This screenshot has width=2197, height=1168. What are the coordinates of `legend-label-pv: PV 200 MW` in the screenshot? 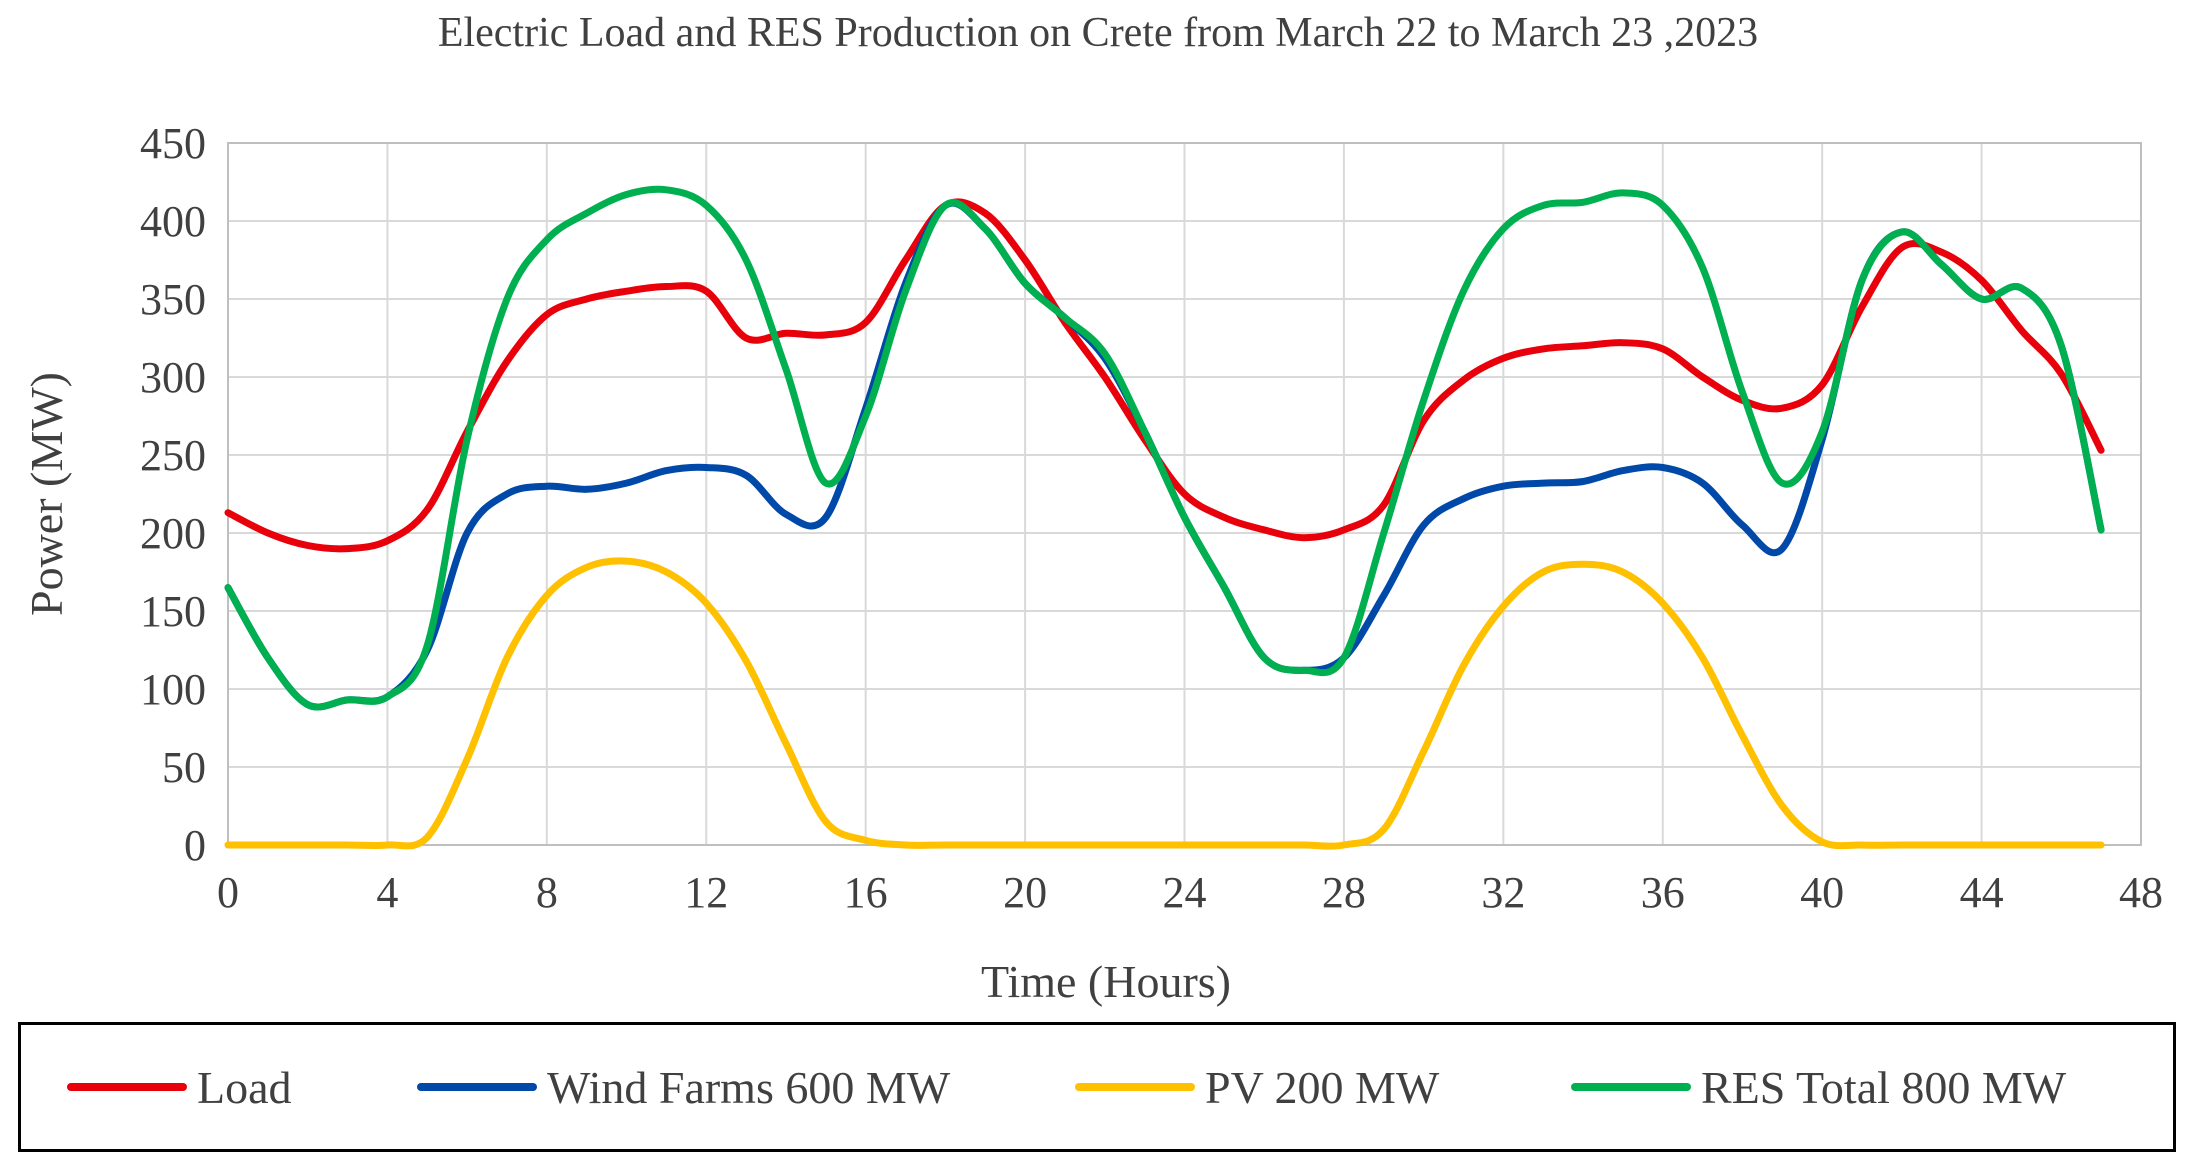 It's located at (1322, 1087).